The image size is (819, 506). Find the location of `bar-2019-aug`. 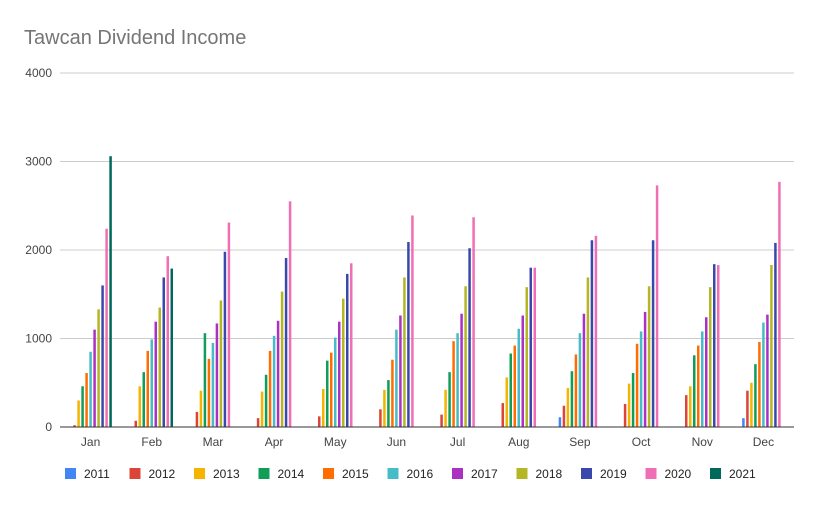

bar-2019-aug is located at coordinates (530, 347).